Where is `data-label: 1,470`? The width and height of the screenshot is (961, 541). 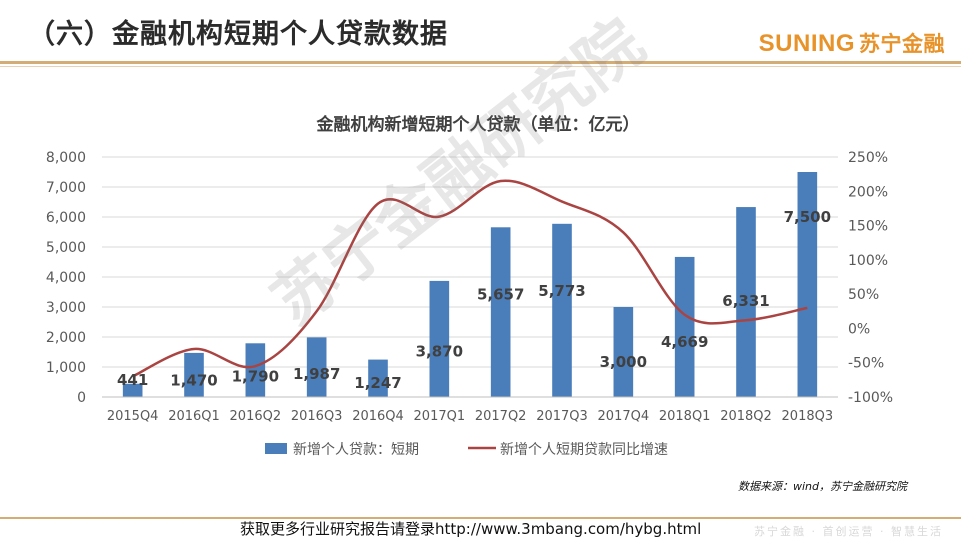
data-label: 1,470 is located at coordinates (193, 380).